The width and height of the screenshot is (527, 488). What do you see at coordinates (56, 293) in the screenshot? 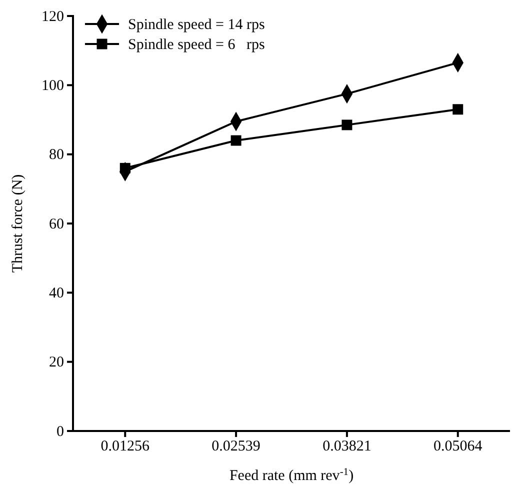
I see `y-tick-label: 40` at bounding box center [56, 293].